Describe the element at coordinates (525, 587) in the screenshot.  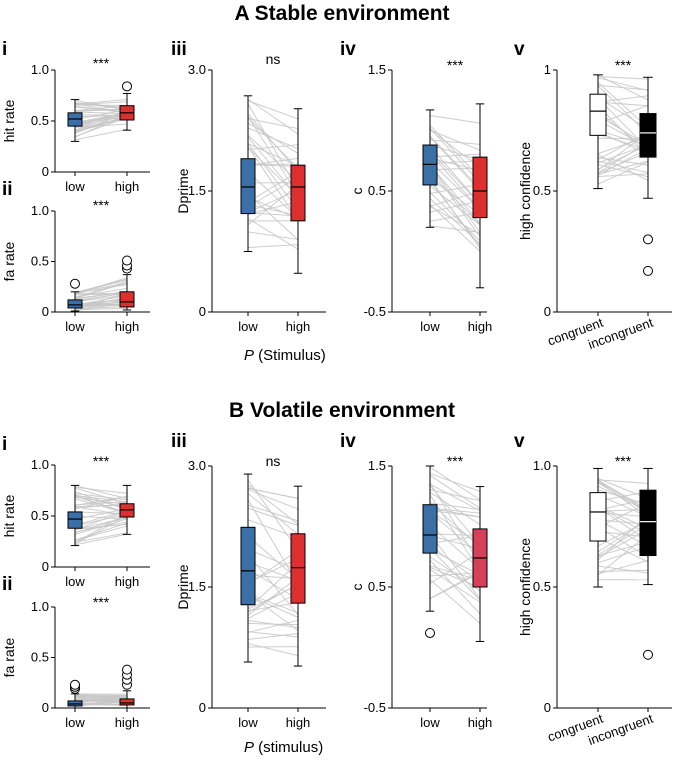
I see `y-axis-label: high confidence` at that location.